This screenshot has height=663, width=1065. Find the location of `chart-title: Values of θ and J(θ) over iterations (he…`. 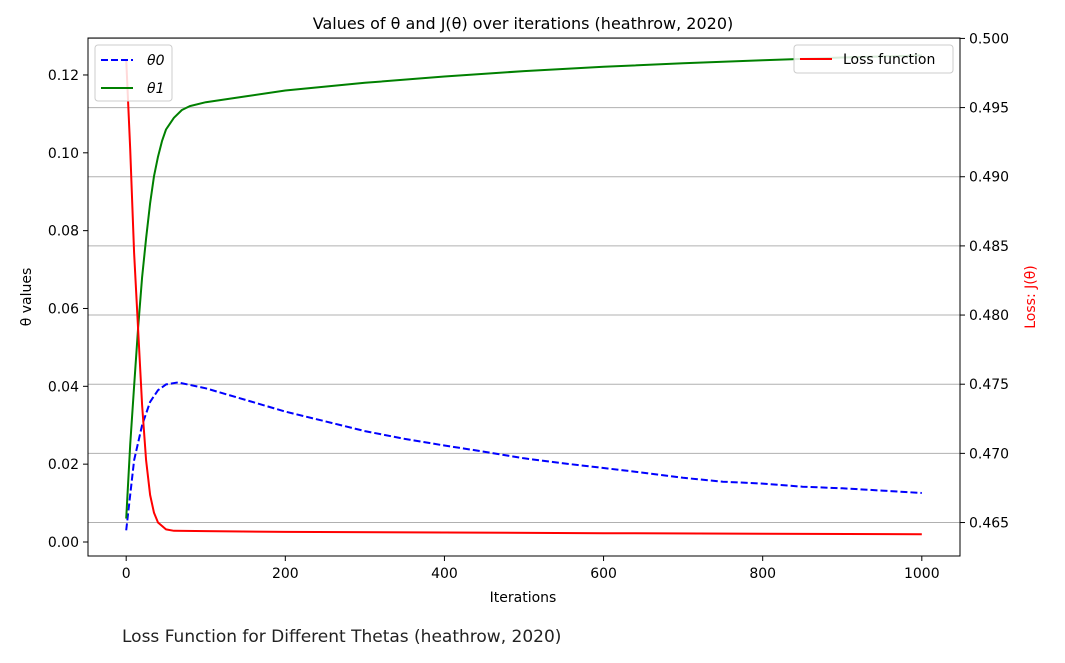

chart-title: Values of θ and J(θ) over iterations (he… is located at coordinates (523, 23).